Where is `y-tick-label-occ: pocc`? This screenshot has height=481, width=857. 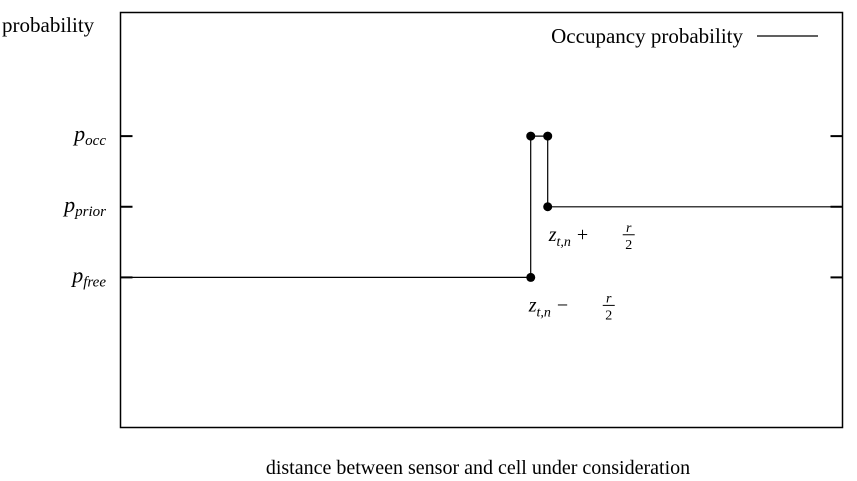 y-tick-label-occ: pocc is located at coordinates (89, 135).